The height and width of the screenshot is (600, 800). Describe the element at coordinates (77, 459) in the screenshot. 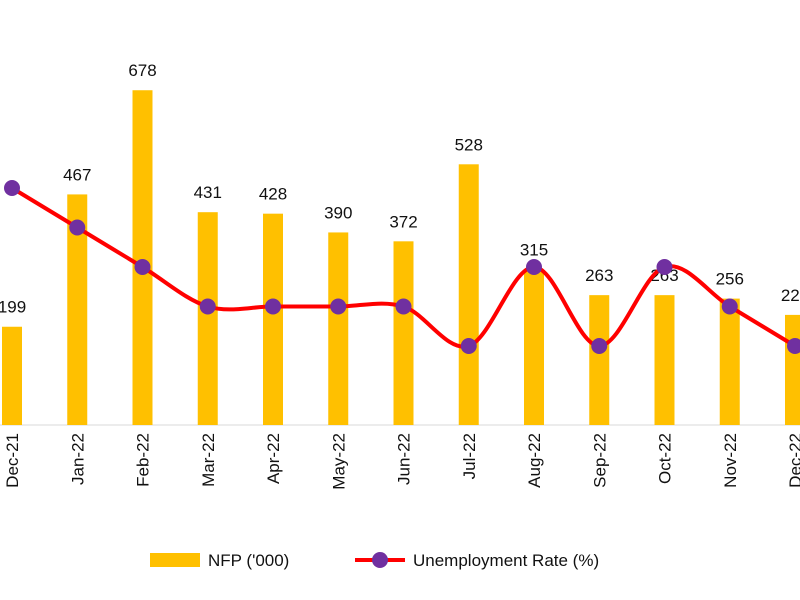

I see `x-tick-label: Jan-22` at that location.